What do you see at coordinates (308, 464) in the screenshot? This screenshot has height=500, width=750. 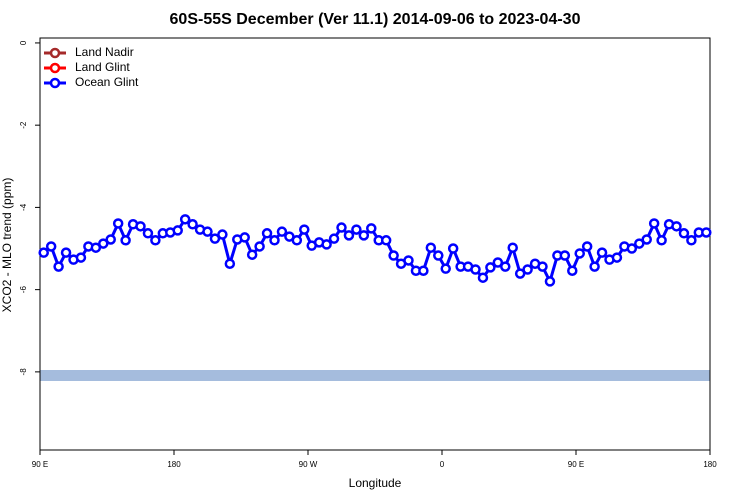 I see `x-tick-label: 90 W` at bounding box center [308, 464].